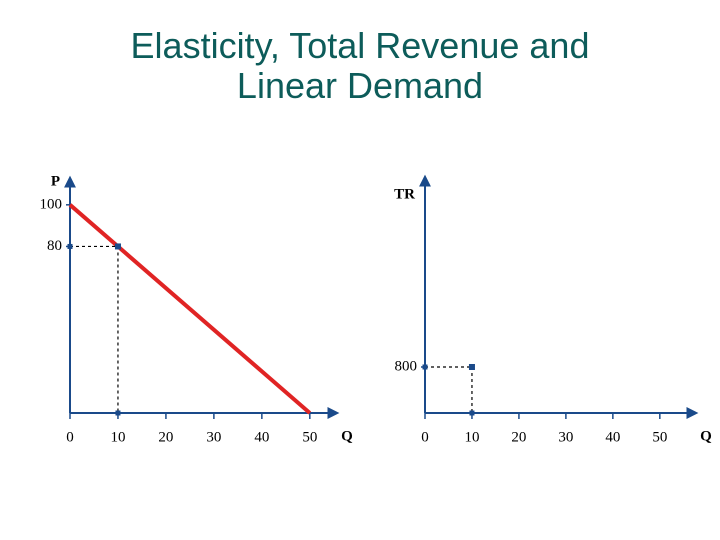  I want to click on demand-line, so click(190, 309).